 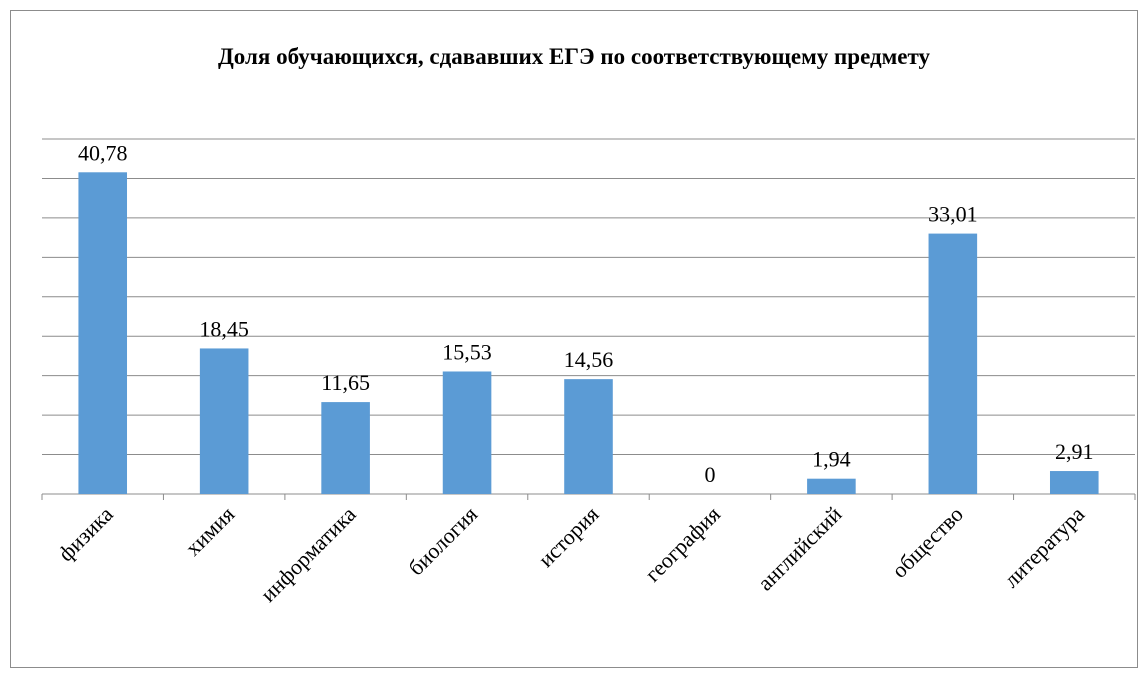 I want to click on data-label: 11,65, so click(x=345, y=382).